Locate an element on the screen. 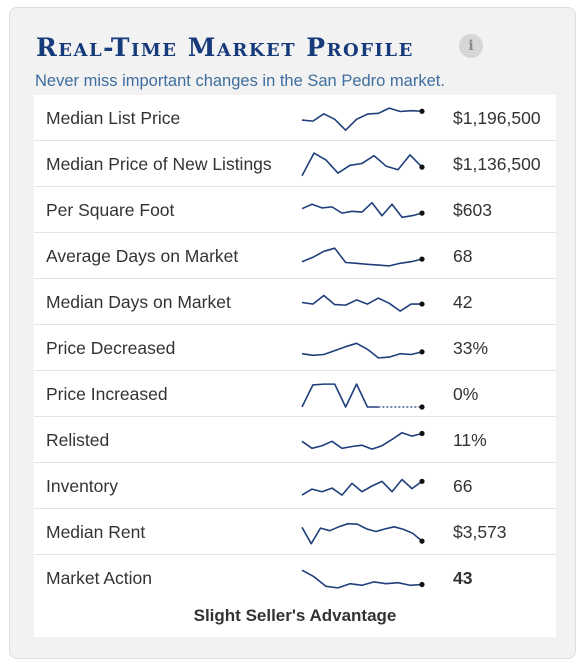  metric-row-price-increased: Price Increased 0% is located at coordinates (295, 394).